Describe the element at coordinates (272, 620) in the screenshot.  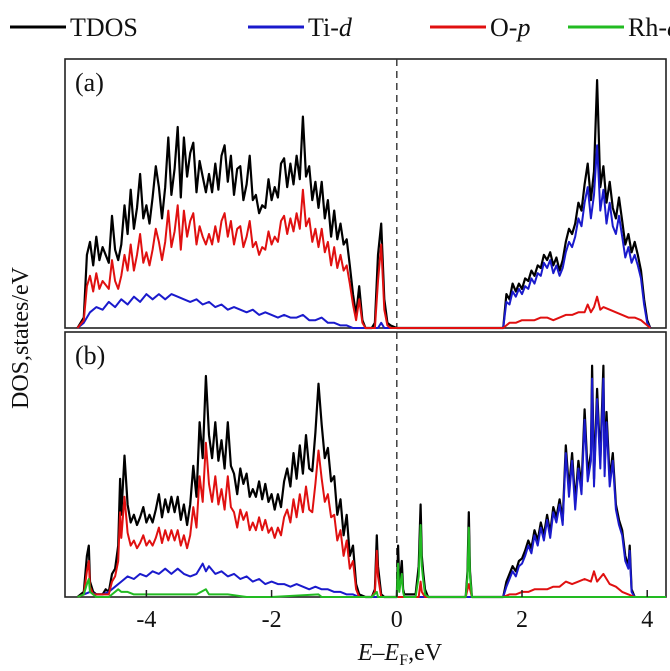
I see `x-tick-label: -2` at that location.